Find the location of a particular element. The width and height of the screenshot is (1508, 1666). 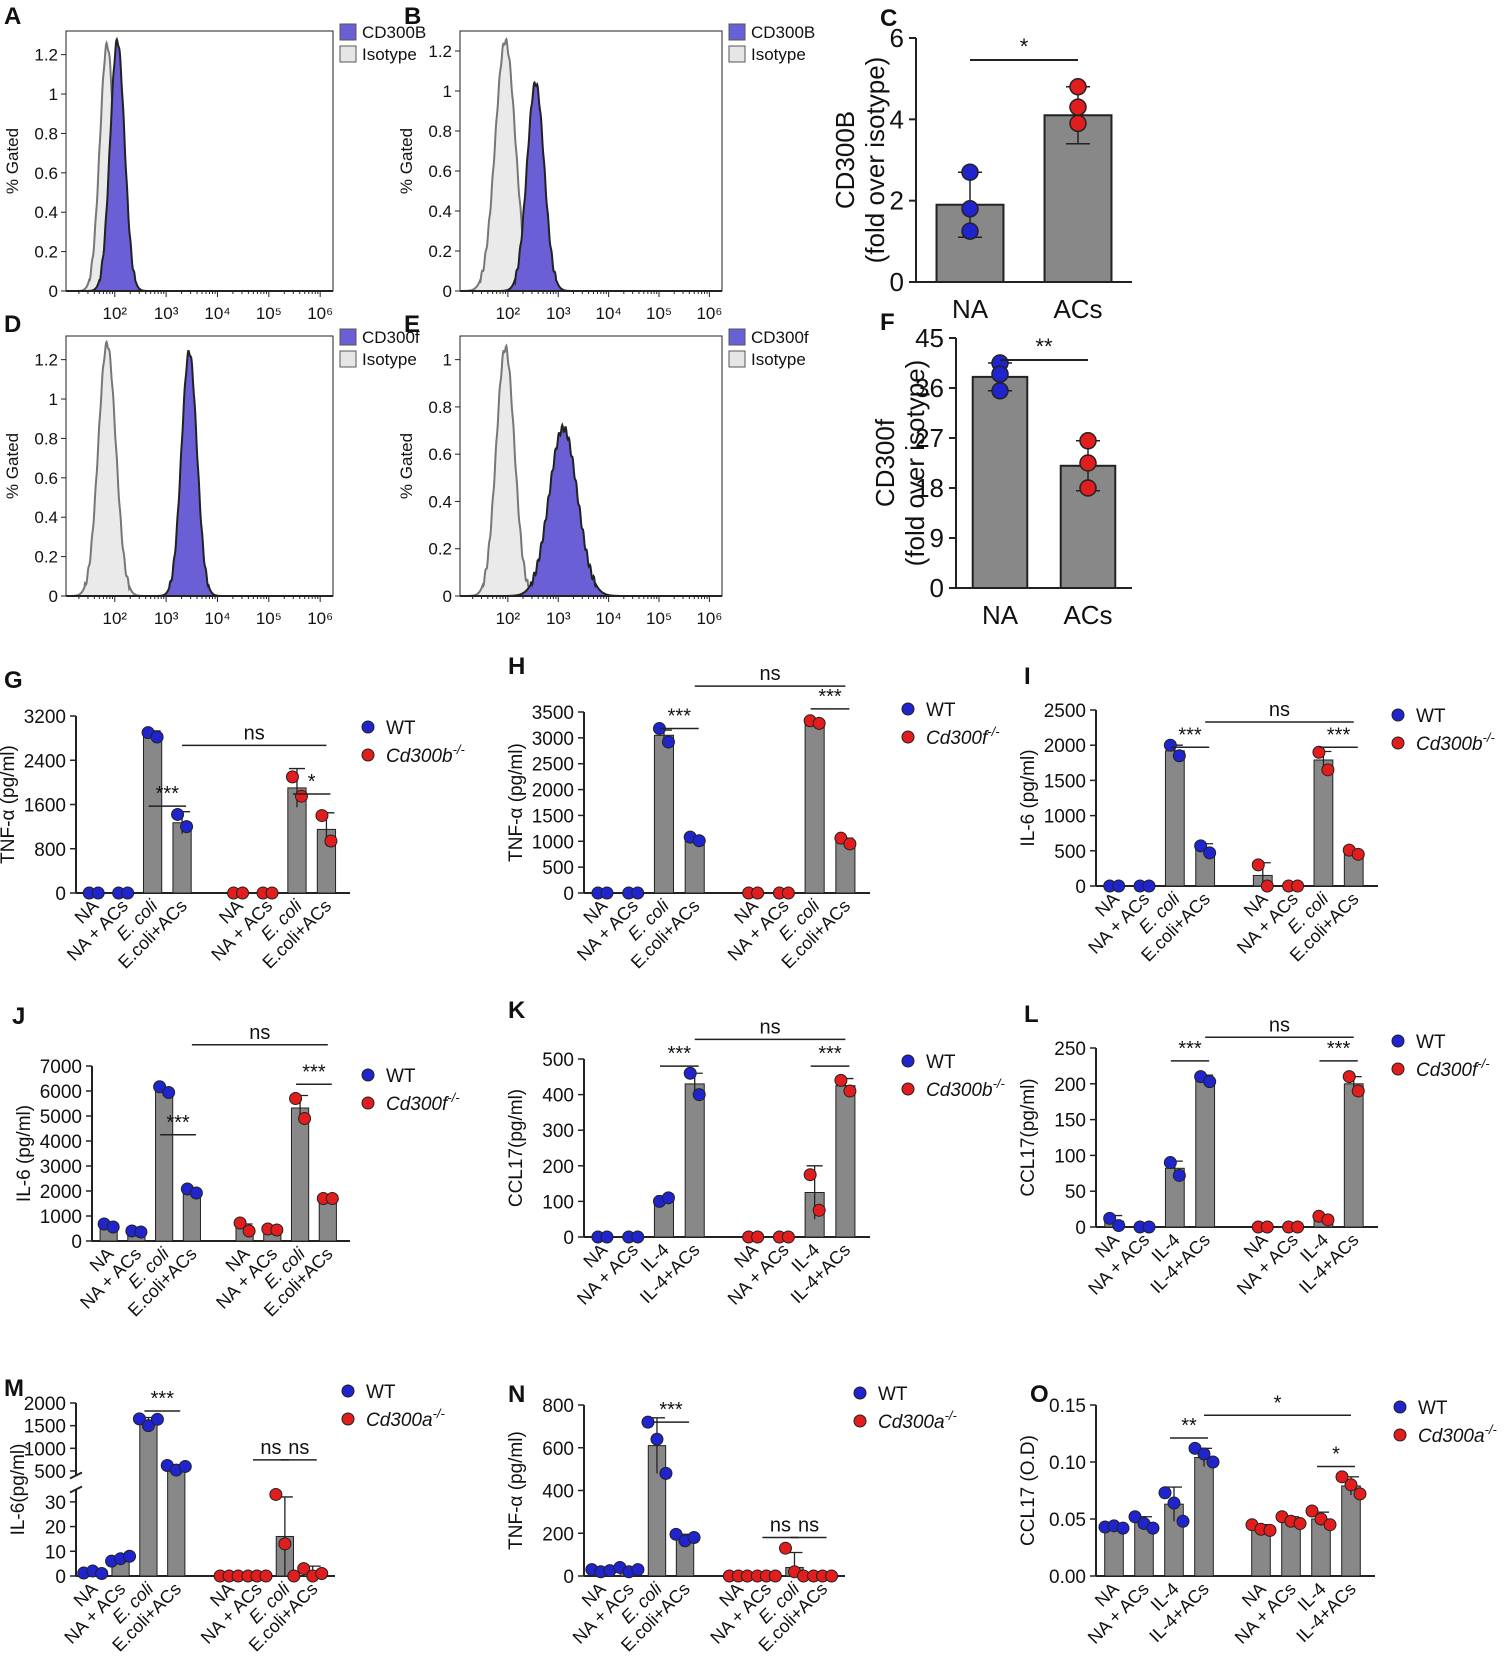

y-tick-label: 5000 is located at coordinates (61, 1117).